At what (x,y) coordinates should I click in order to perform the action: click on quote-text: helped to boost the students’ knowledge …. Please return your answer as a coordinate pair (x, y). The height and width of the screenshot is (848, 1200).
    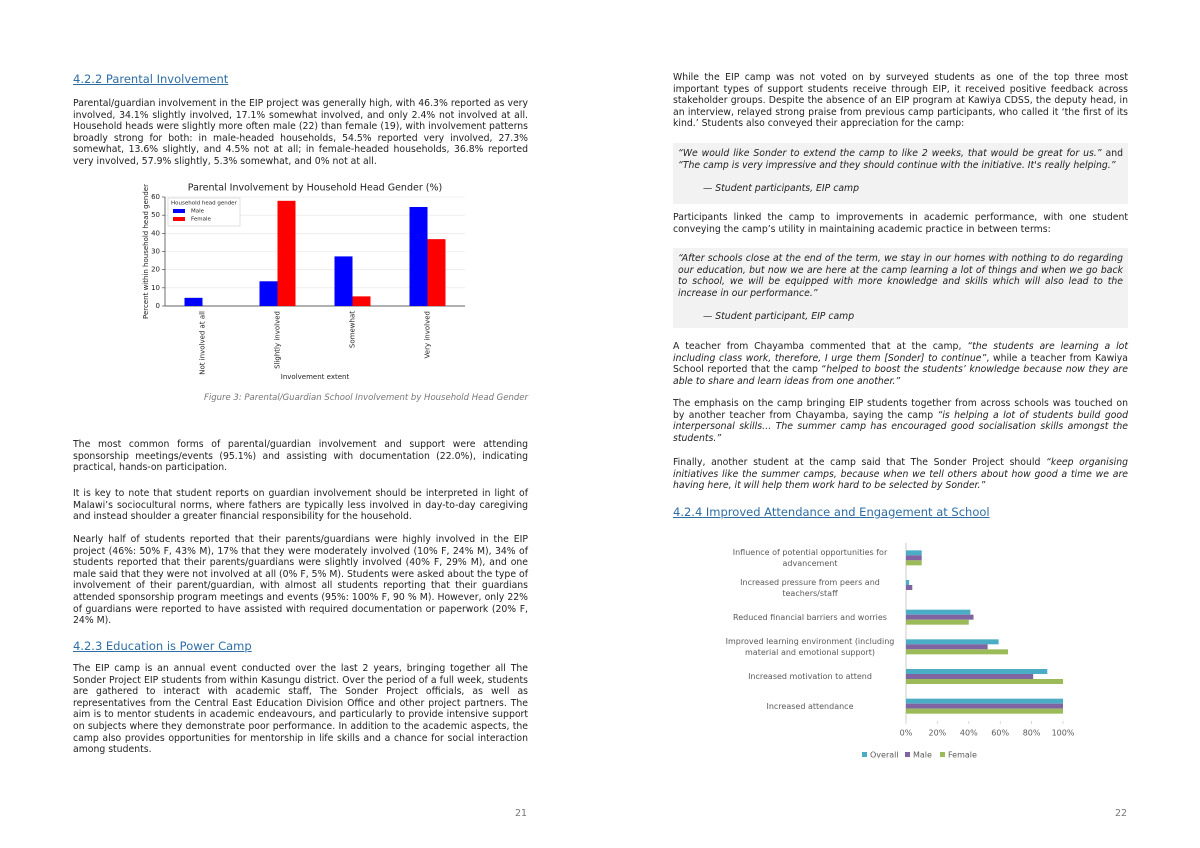
    Looking at the image, I should click on (900, 375).